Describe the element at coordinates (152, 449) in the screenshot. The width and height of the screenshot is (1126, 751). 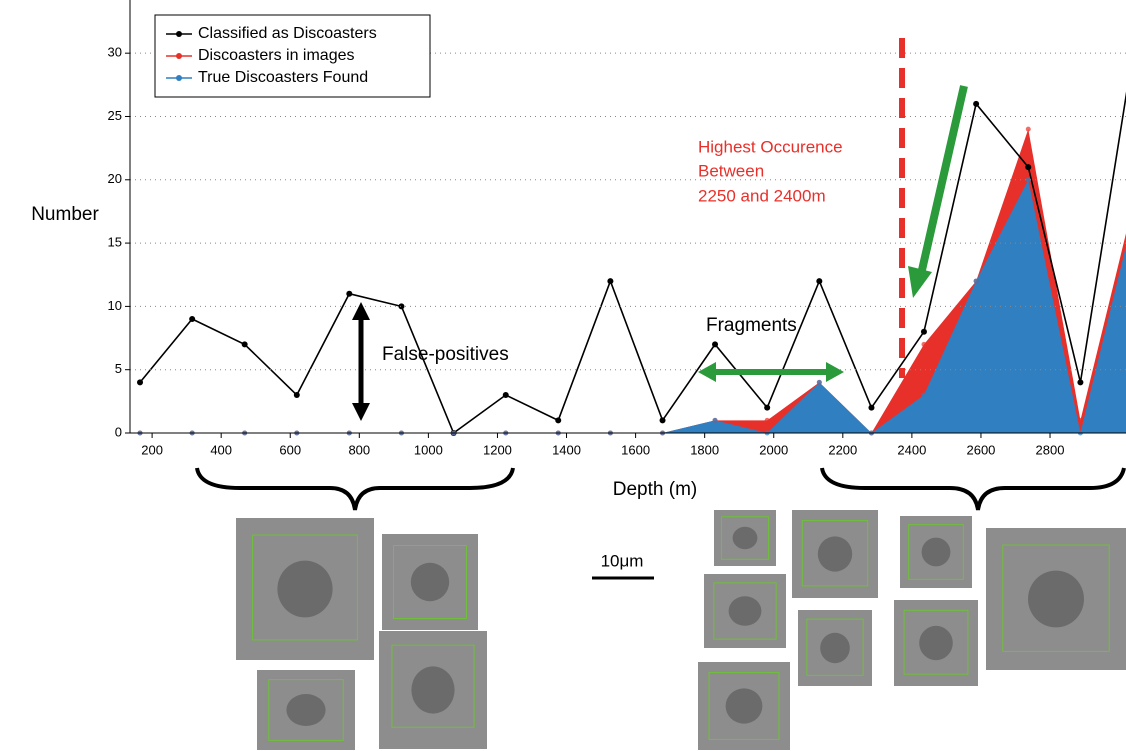
I see `x-tick-label: 200` at that location.